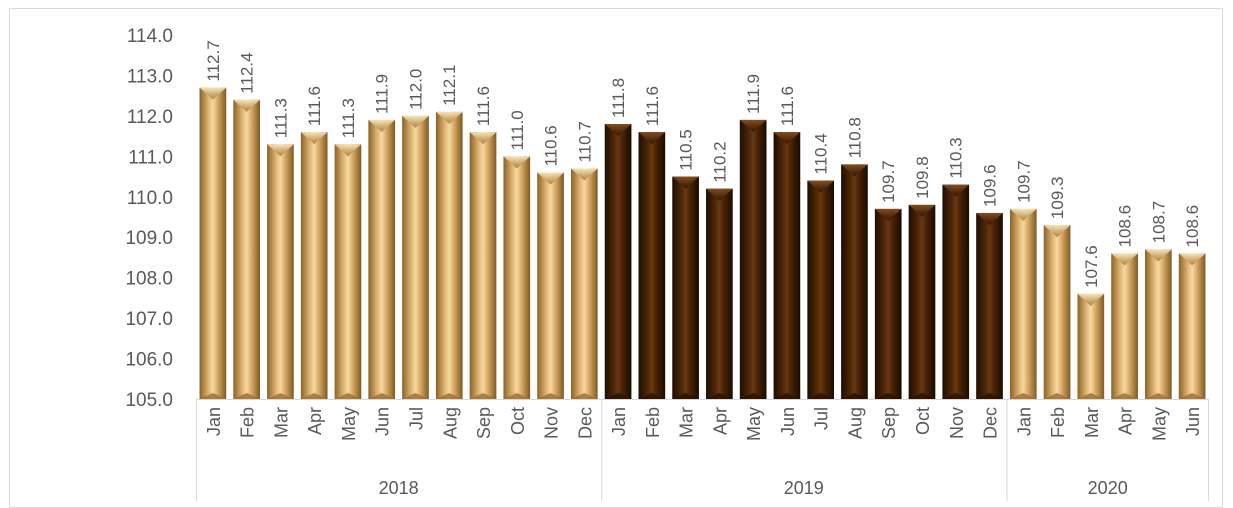 The height and width of the screenshot is (508, 1233). Describe the element at coordinates (149, 279) in the screenshot. I see `y-tick-label: 108.0` at that location.